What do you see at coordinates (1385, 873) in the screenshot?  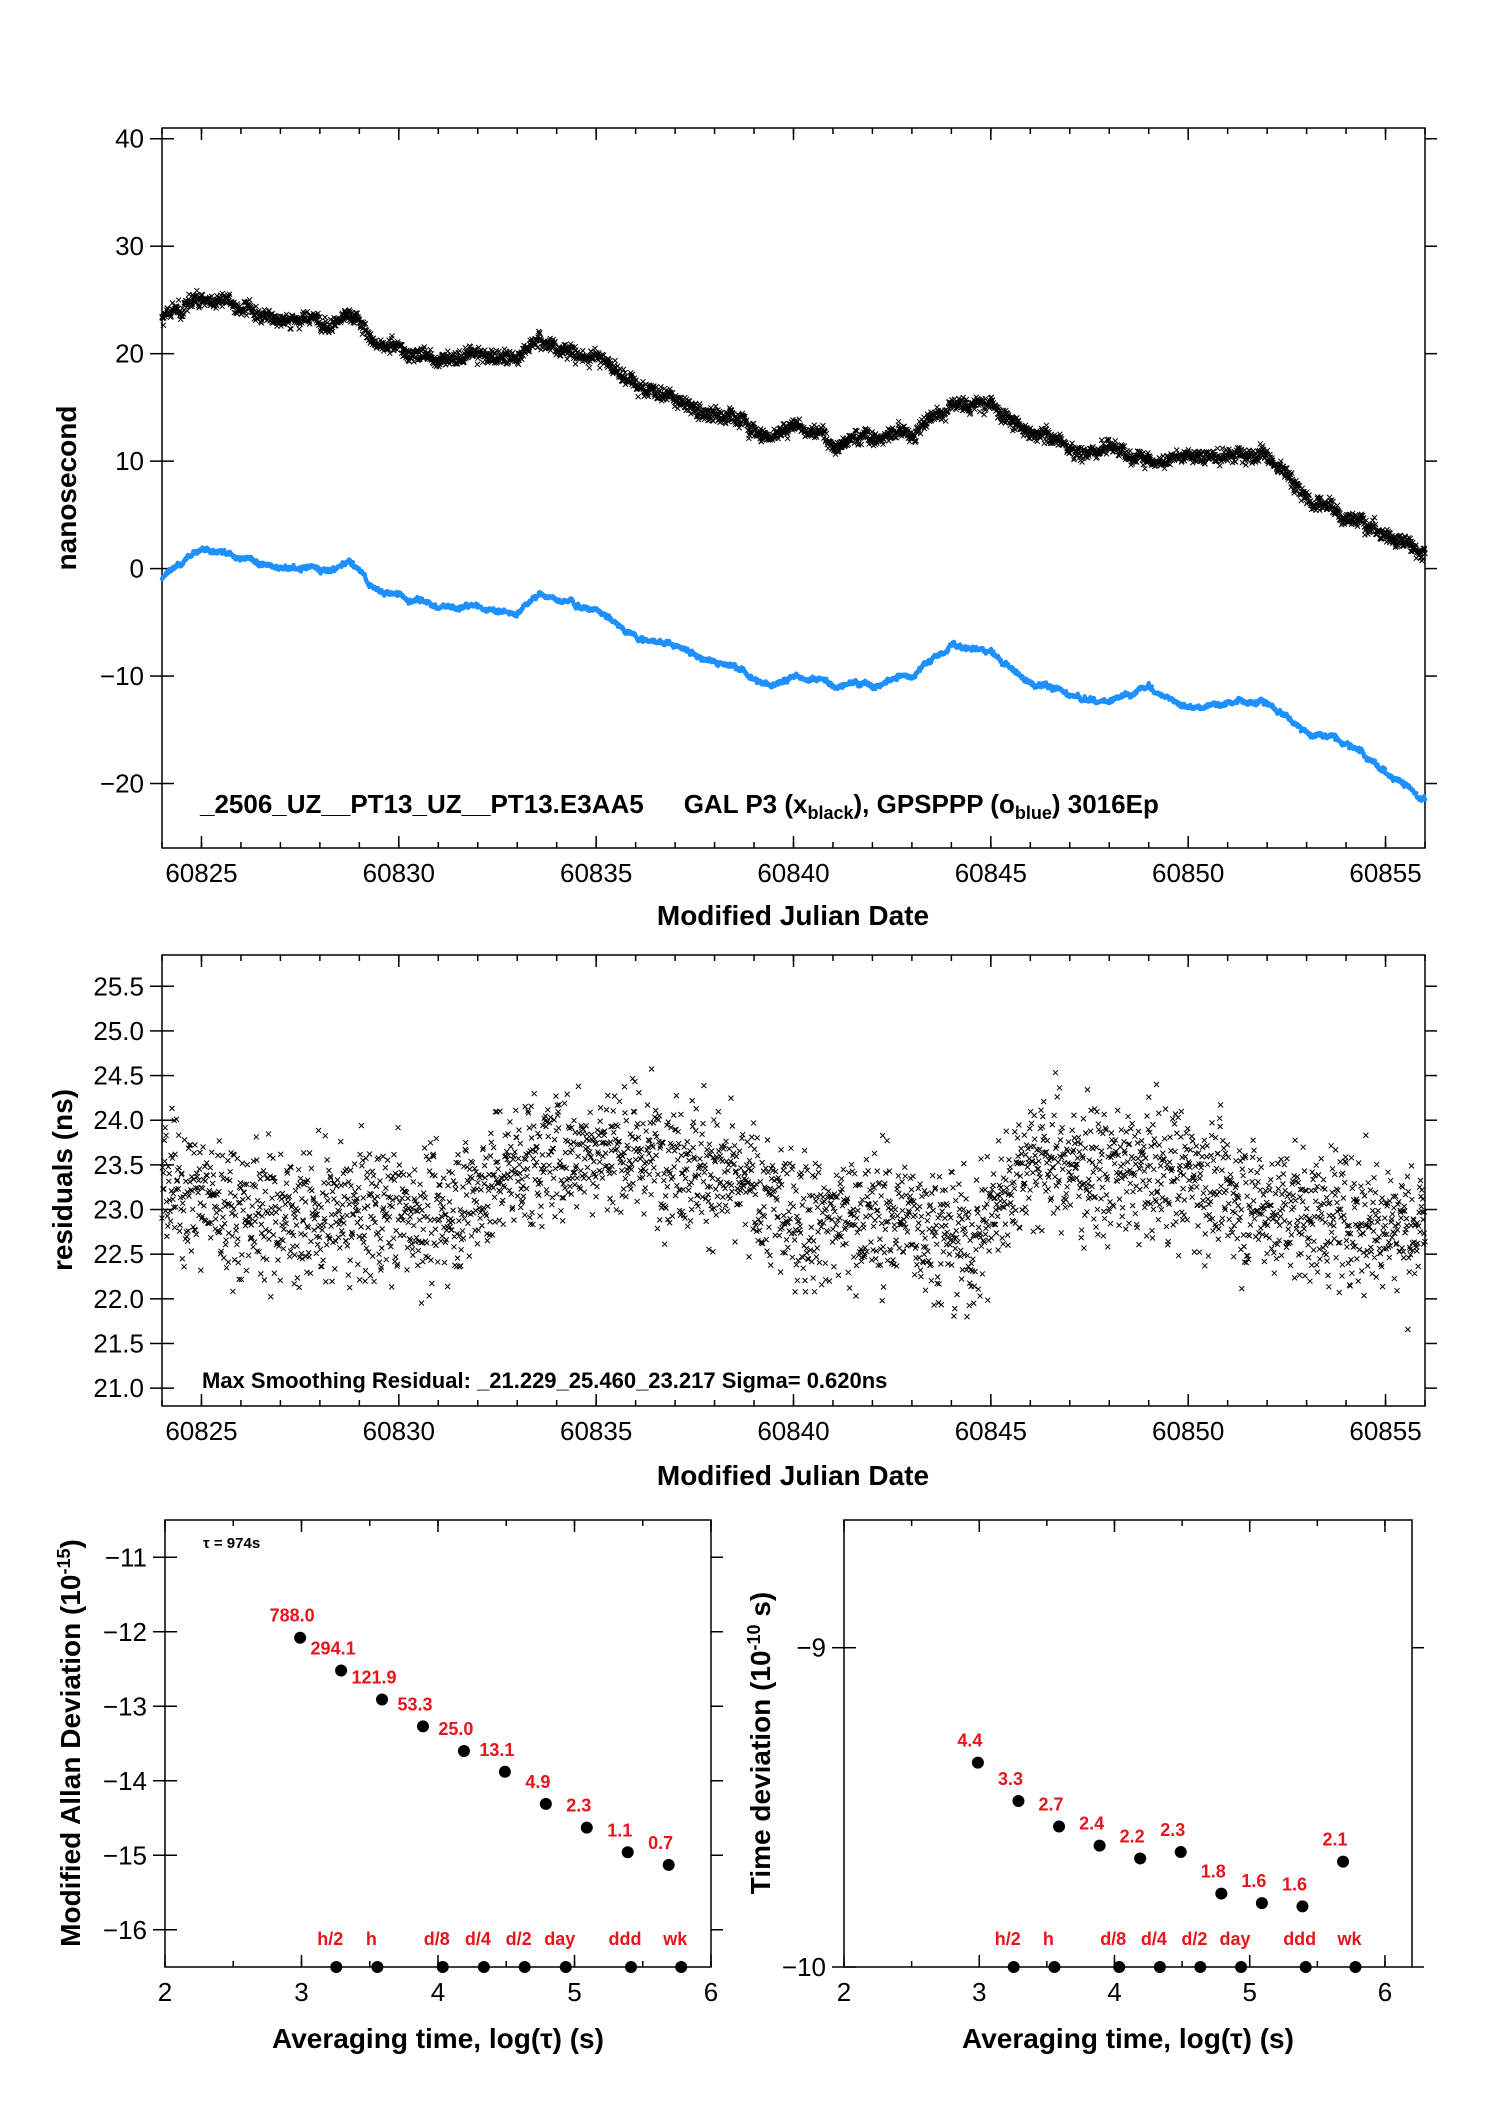 I see `x-tick-label: 60855` at bounding box center [1385, 873].